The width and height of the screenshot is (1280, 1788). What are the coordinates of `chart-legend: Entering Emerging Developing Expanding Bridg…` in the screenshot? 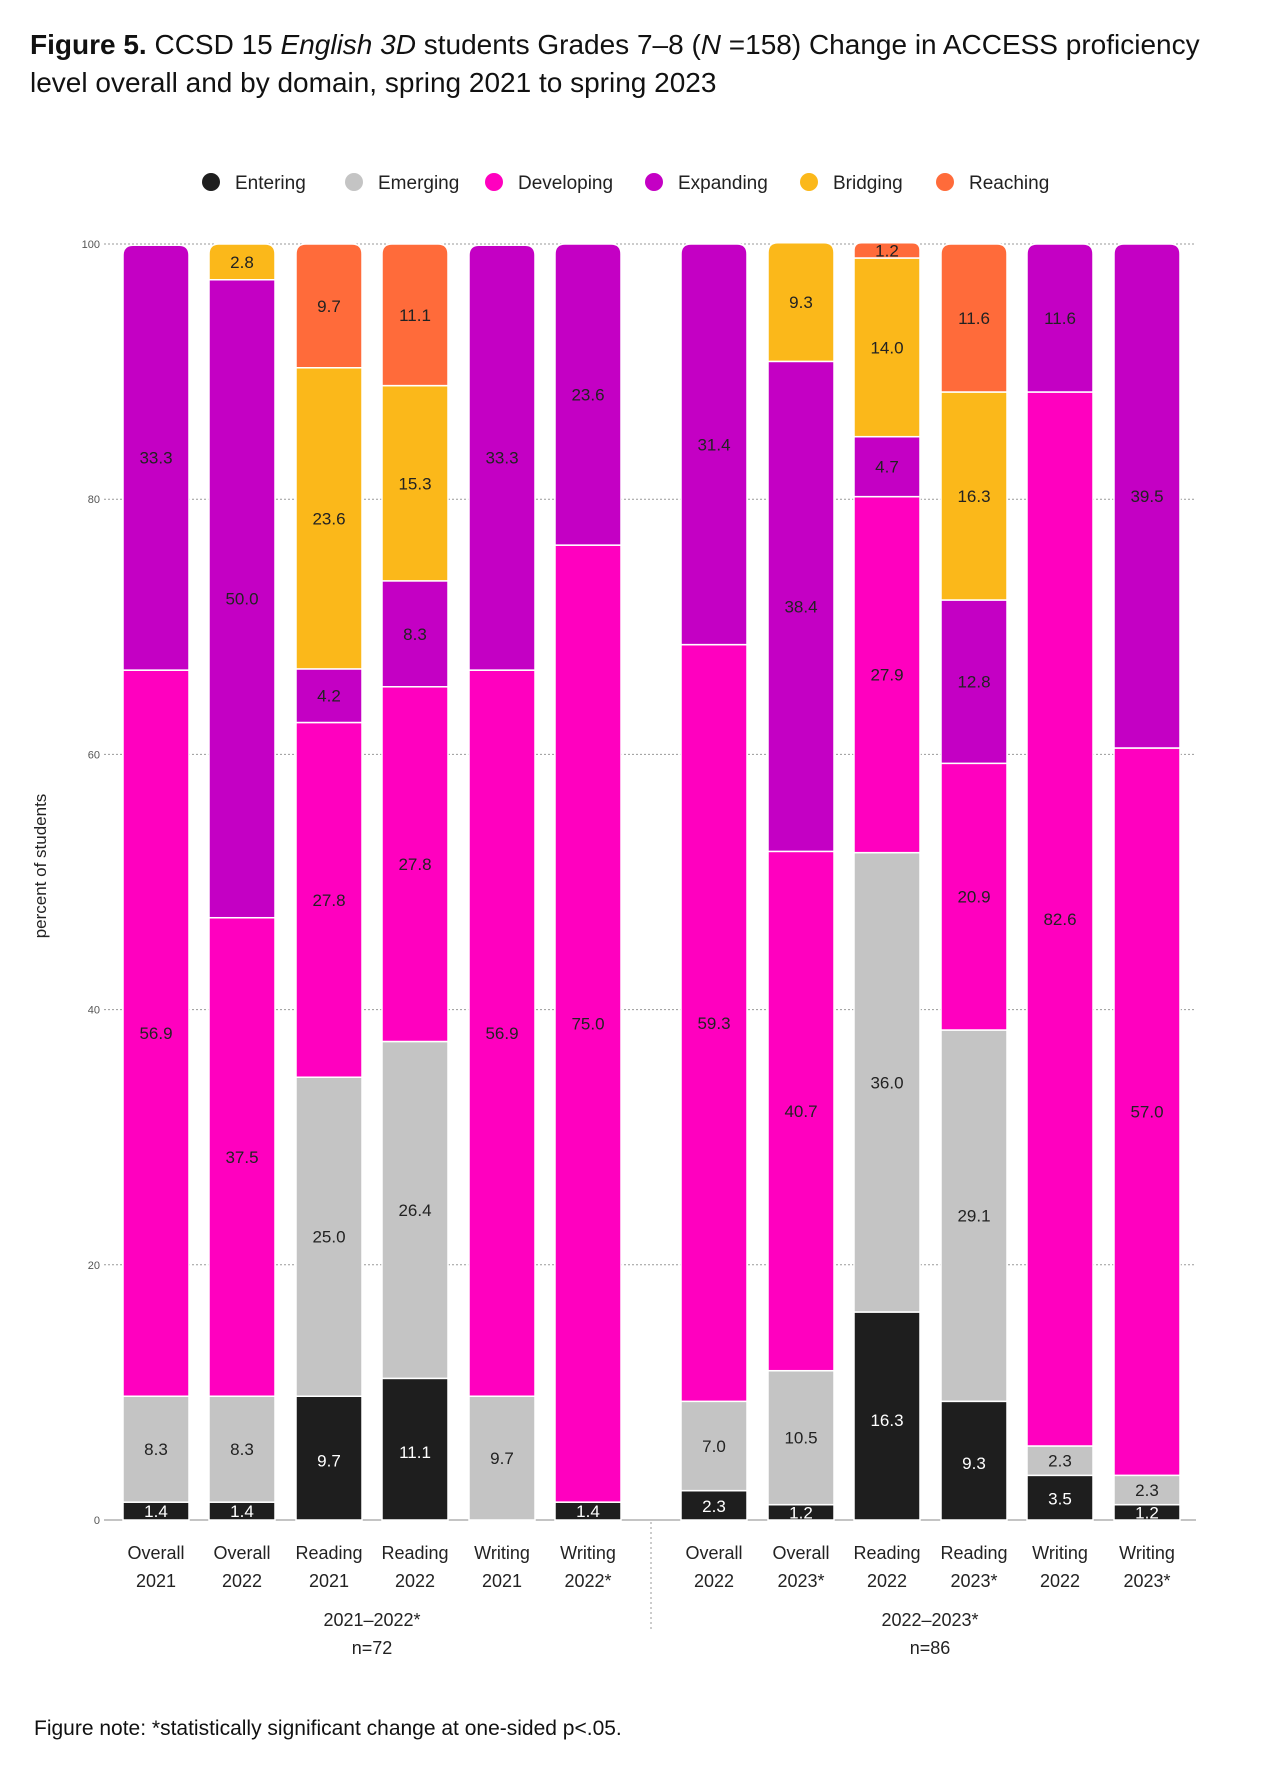 It's located at (625, 183).